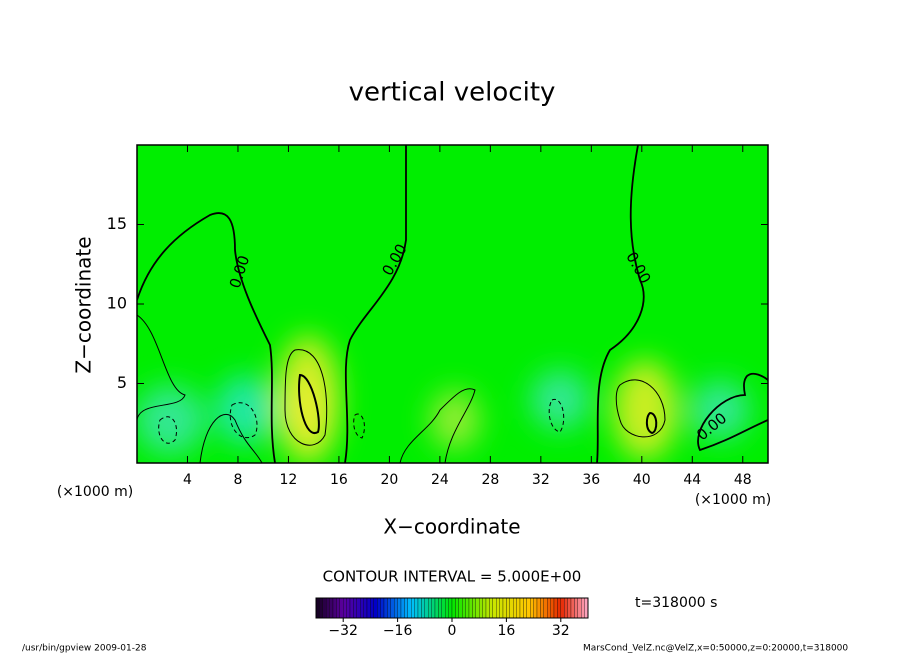  I want to click on x-tick-label: 4, so click(187, 480).